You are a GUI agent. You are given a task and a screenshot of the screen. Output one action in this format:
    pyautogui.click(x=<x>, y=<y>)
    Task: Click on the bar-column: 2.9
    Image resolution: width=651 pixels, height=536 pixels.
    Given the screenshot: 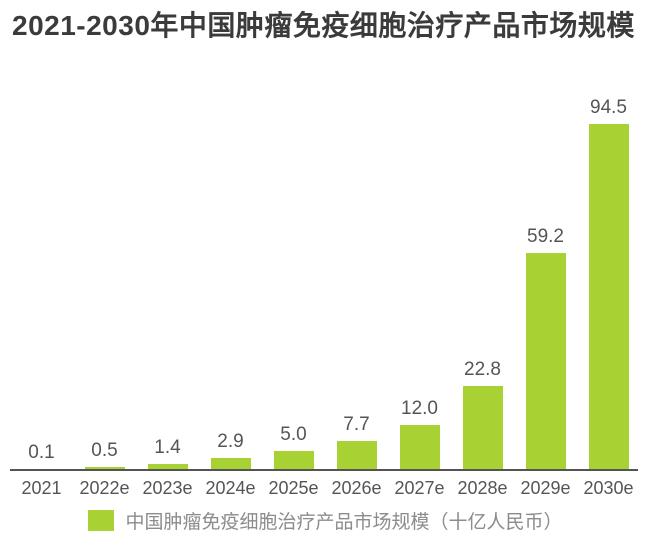 What is the action you would take?
    pyautogui.click(x=230, y=283)
    